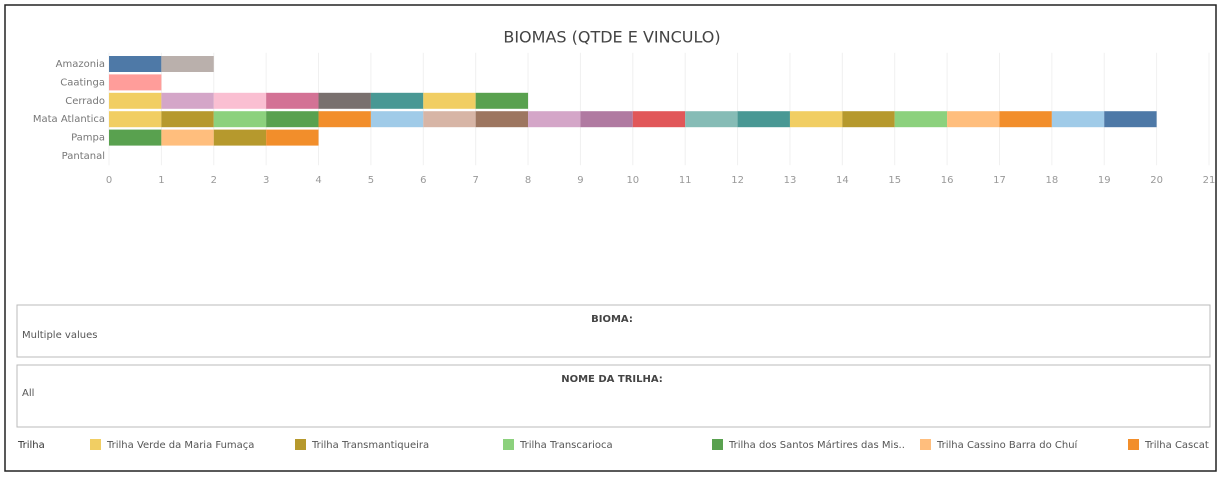 Image resolution: width=1222 pixels, height=477 pixels. Describe the element at coordinates (737, 180) in the screenshot. I see `x-tick-label: 12` at that location.